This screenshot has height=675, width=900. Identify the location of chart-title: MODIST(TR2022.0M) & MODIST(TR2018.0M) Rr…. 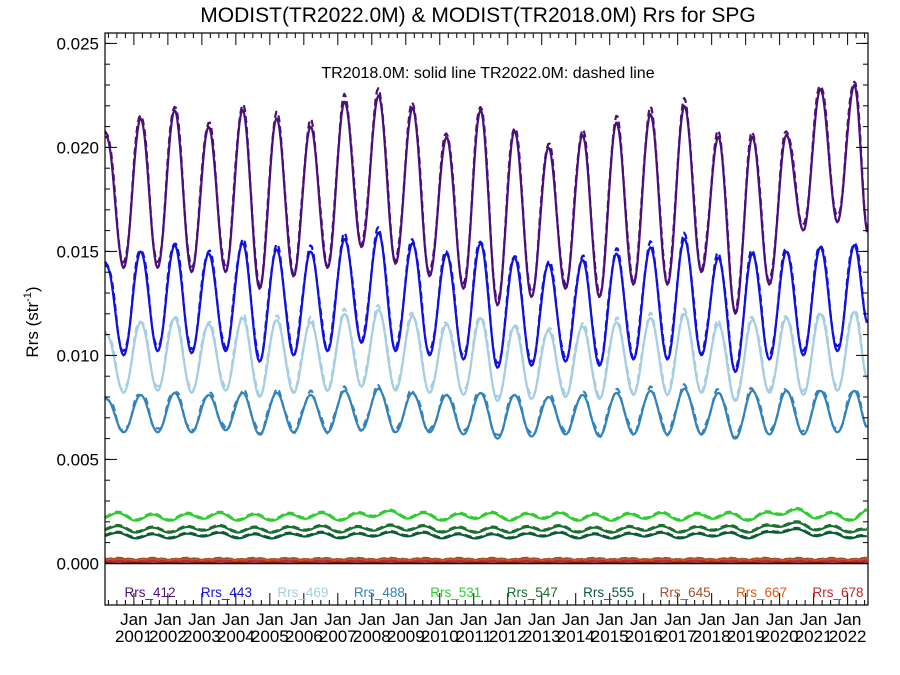
(477, 15).